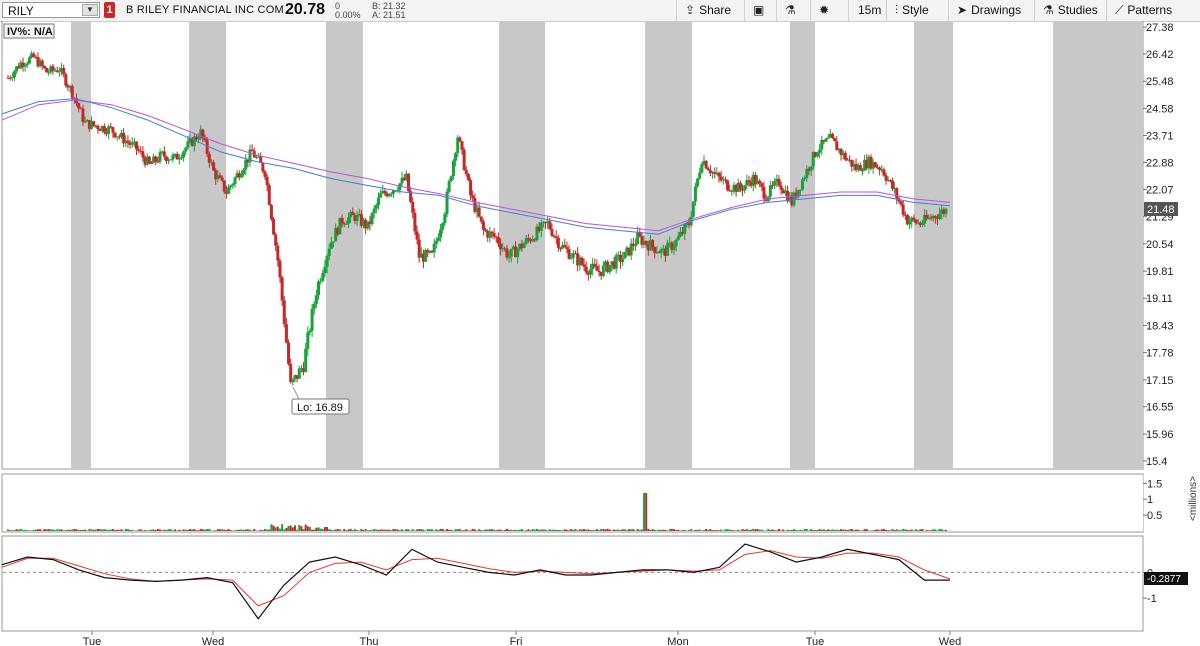 Image resolution: width=1200 pixels, height=646 pixels. What do you see at coordinates (572, 503) in the screenshot?
I see `volume-panel` at bounding box center [572, 503].